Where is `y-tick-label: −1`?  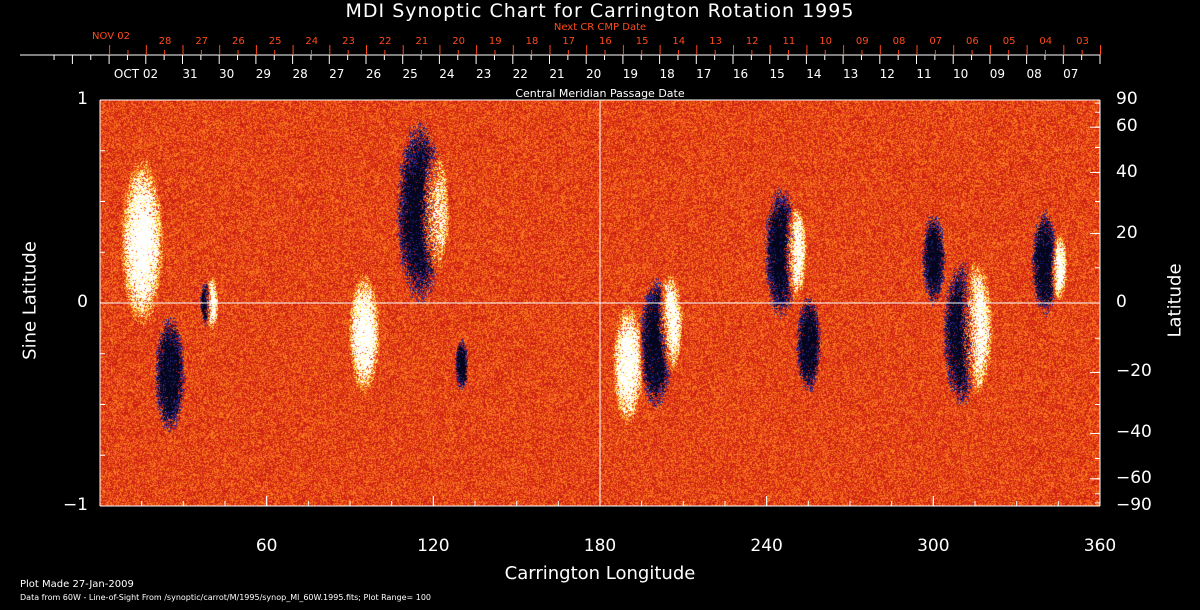
y-tick-label: −1 is located at coordinates (75, 505).